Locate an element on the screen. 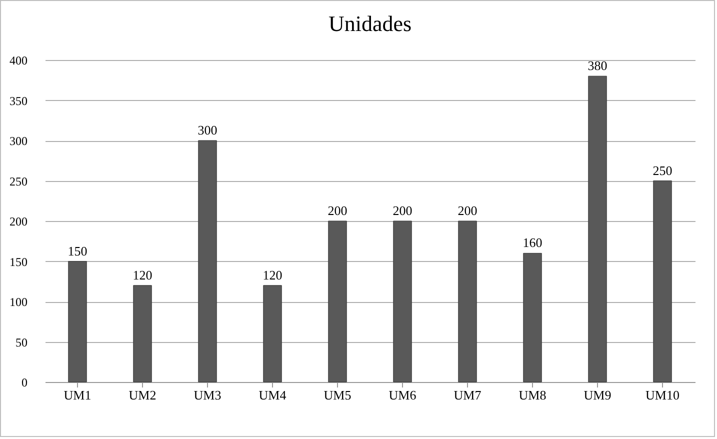 The width and height of the screenshot is (717, 439). x-tick-label: UM5 is located at coordinates (338, 395).